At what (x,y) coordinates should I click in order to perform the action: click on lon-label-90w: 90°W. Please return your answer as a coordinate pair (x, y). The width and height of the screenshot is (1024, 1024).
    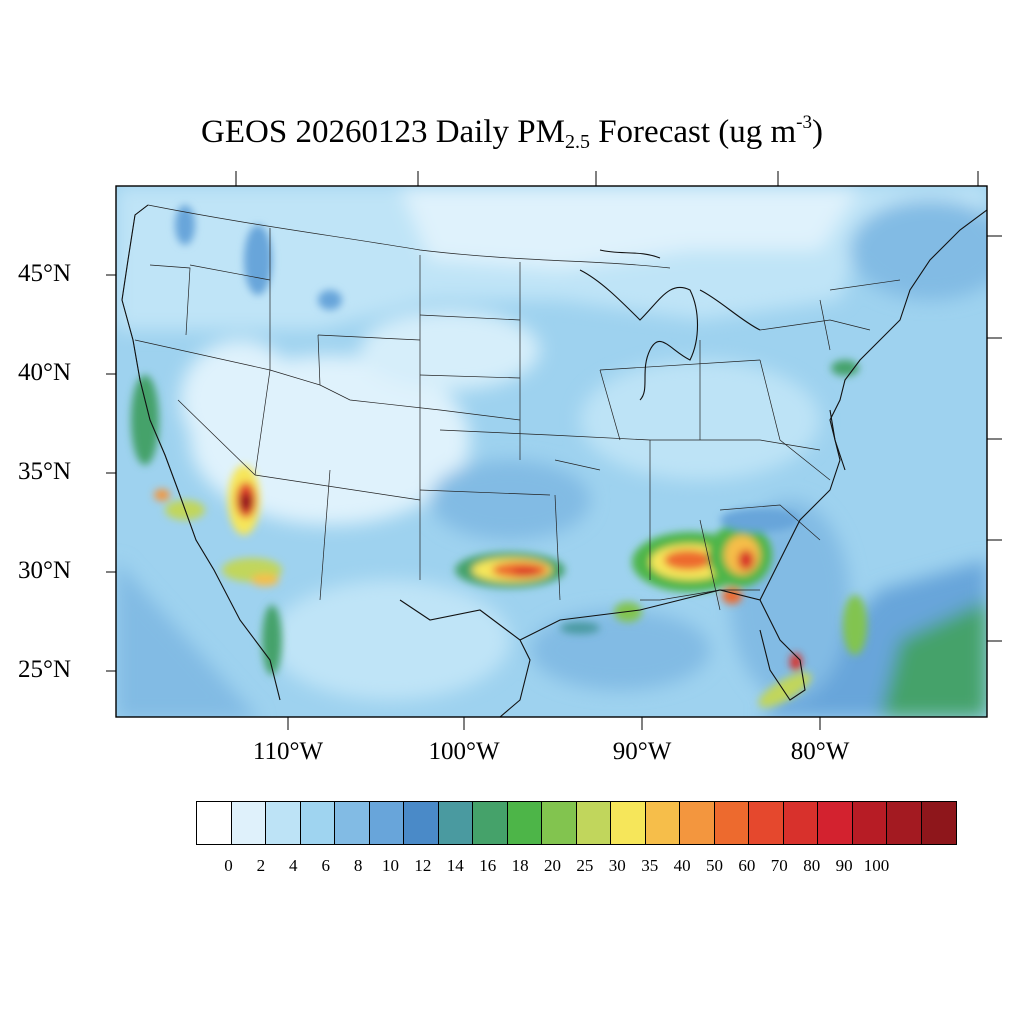
    Looking at the image, I should click on (642, 751).